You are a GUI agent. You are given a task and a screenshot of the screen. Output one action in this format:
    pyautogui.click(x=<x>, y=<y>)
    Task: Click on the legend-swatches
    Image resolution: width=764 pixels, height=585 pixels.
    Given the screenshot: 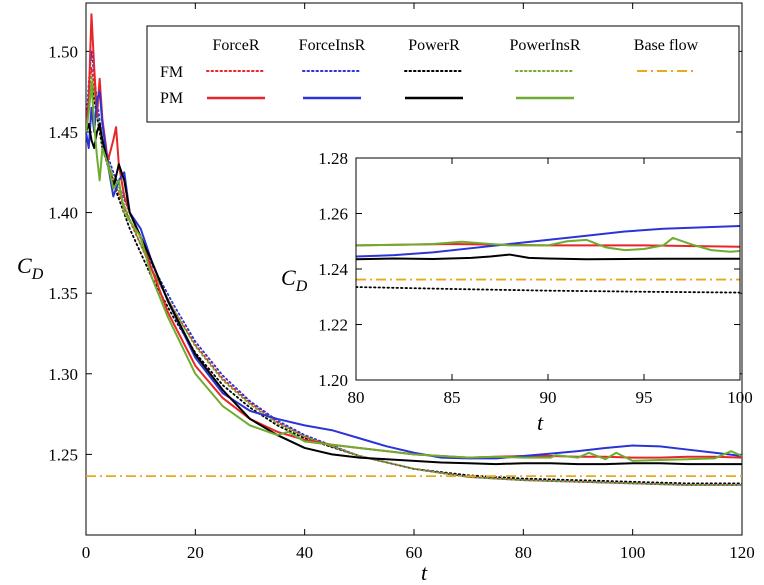 What is the action you would take?
    pyautogui.click(x=450, y=85)
    